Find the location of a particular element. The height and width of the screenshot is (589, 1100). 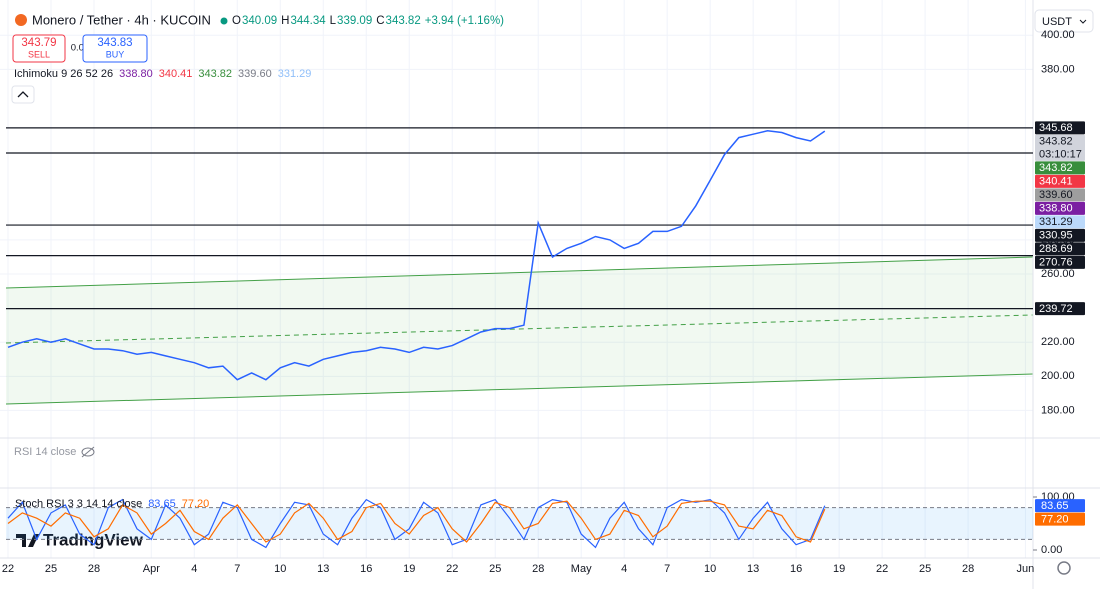

price-badge-label: 239.72 is located at coordinates (1056, 309).